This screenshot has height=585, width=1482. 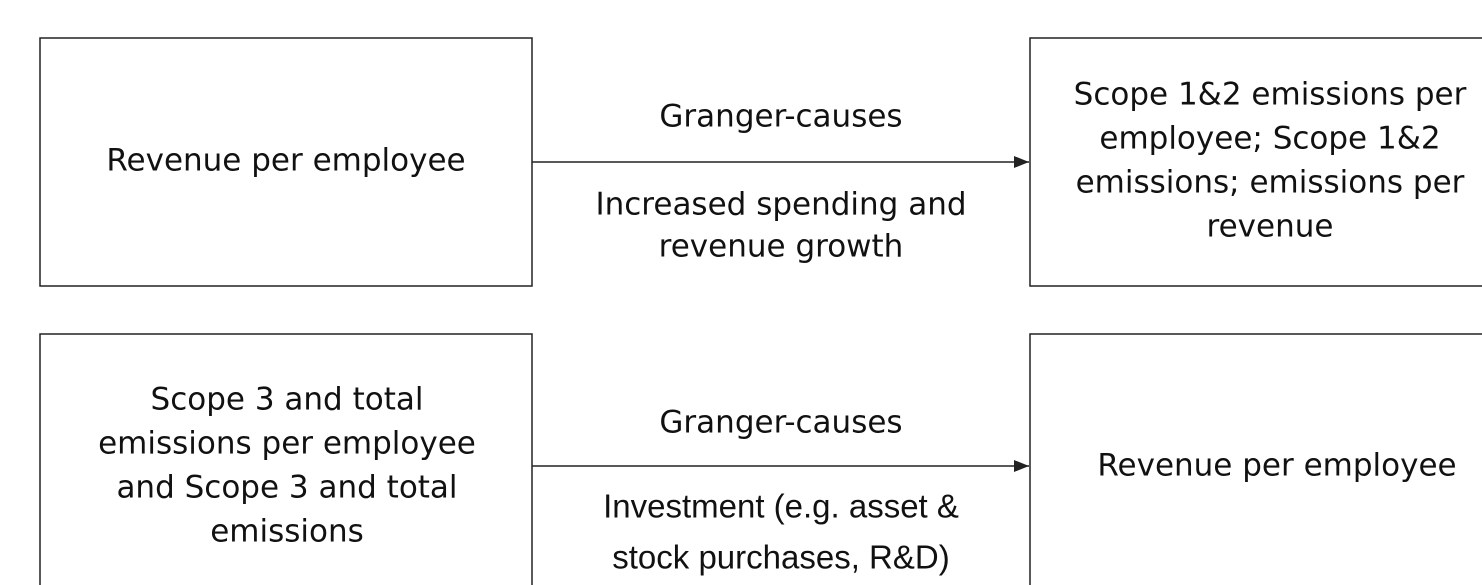 What do you see at coordinates (1276, 466) in the screenshot?
I see `target-label: Revenue per employee` at bounding box center [1276, 466].